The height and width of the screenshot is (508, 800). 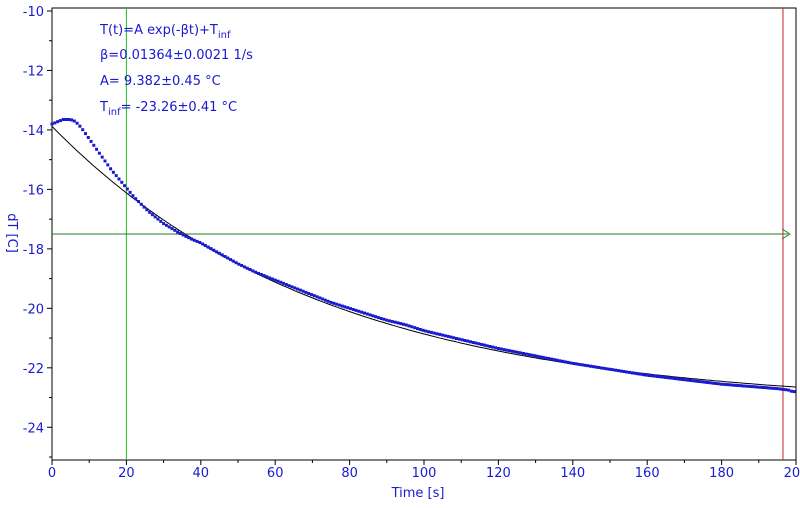 What do you see at coordinates (424, 473) in the screenshot?
I see `x-tick-label: 100` at bounding box center [424, 473].